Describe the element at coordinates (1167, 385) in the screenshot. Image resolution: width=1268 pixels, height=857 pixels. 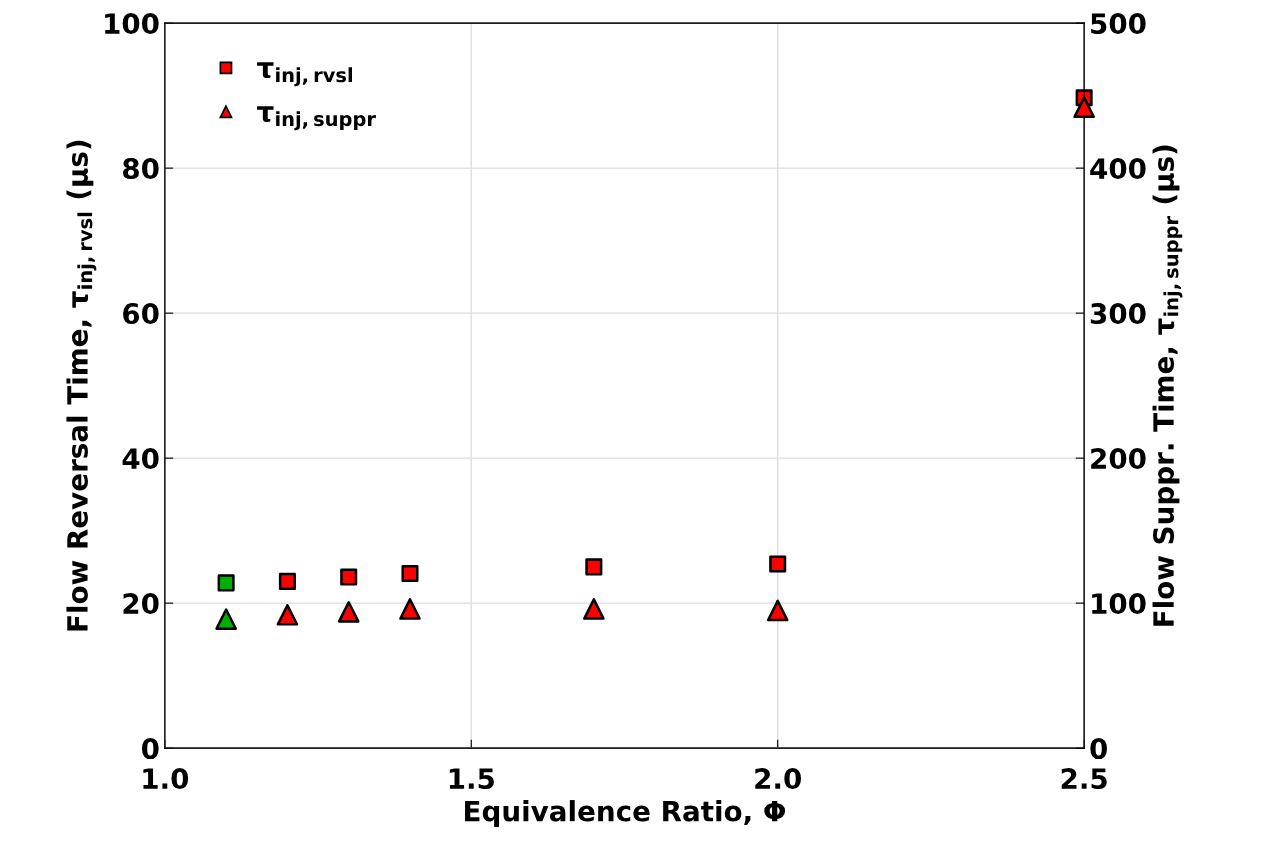
I see `y2-axis-title: Flow Suppr. Time, τ$_{inj,suppr}$ (µs)` at that location.